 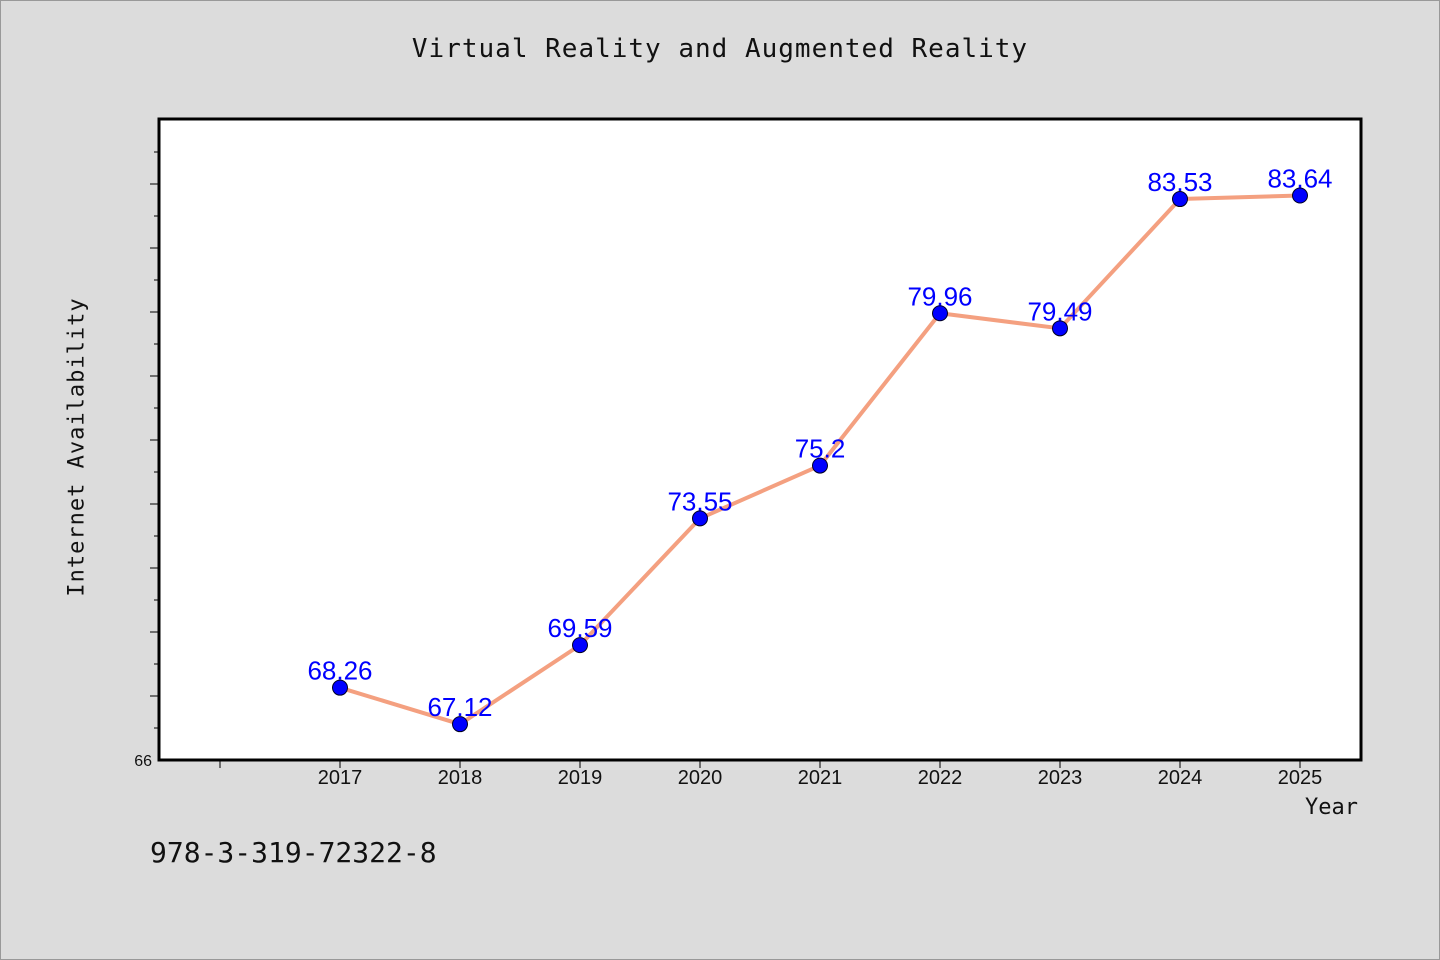 I want to click on x-tick-label: 2023, so click(x=1060, y=778).